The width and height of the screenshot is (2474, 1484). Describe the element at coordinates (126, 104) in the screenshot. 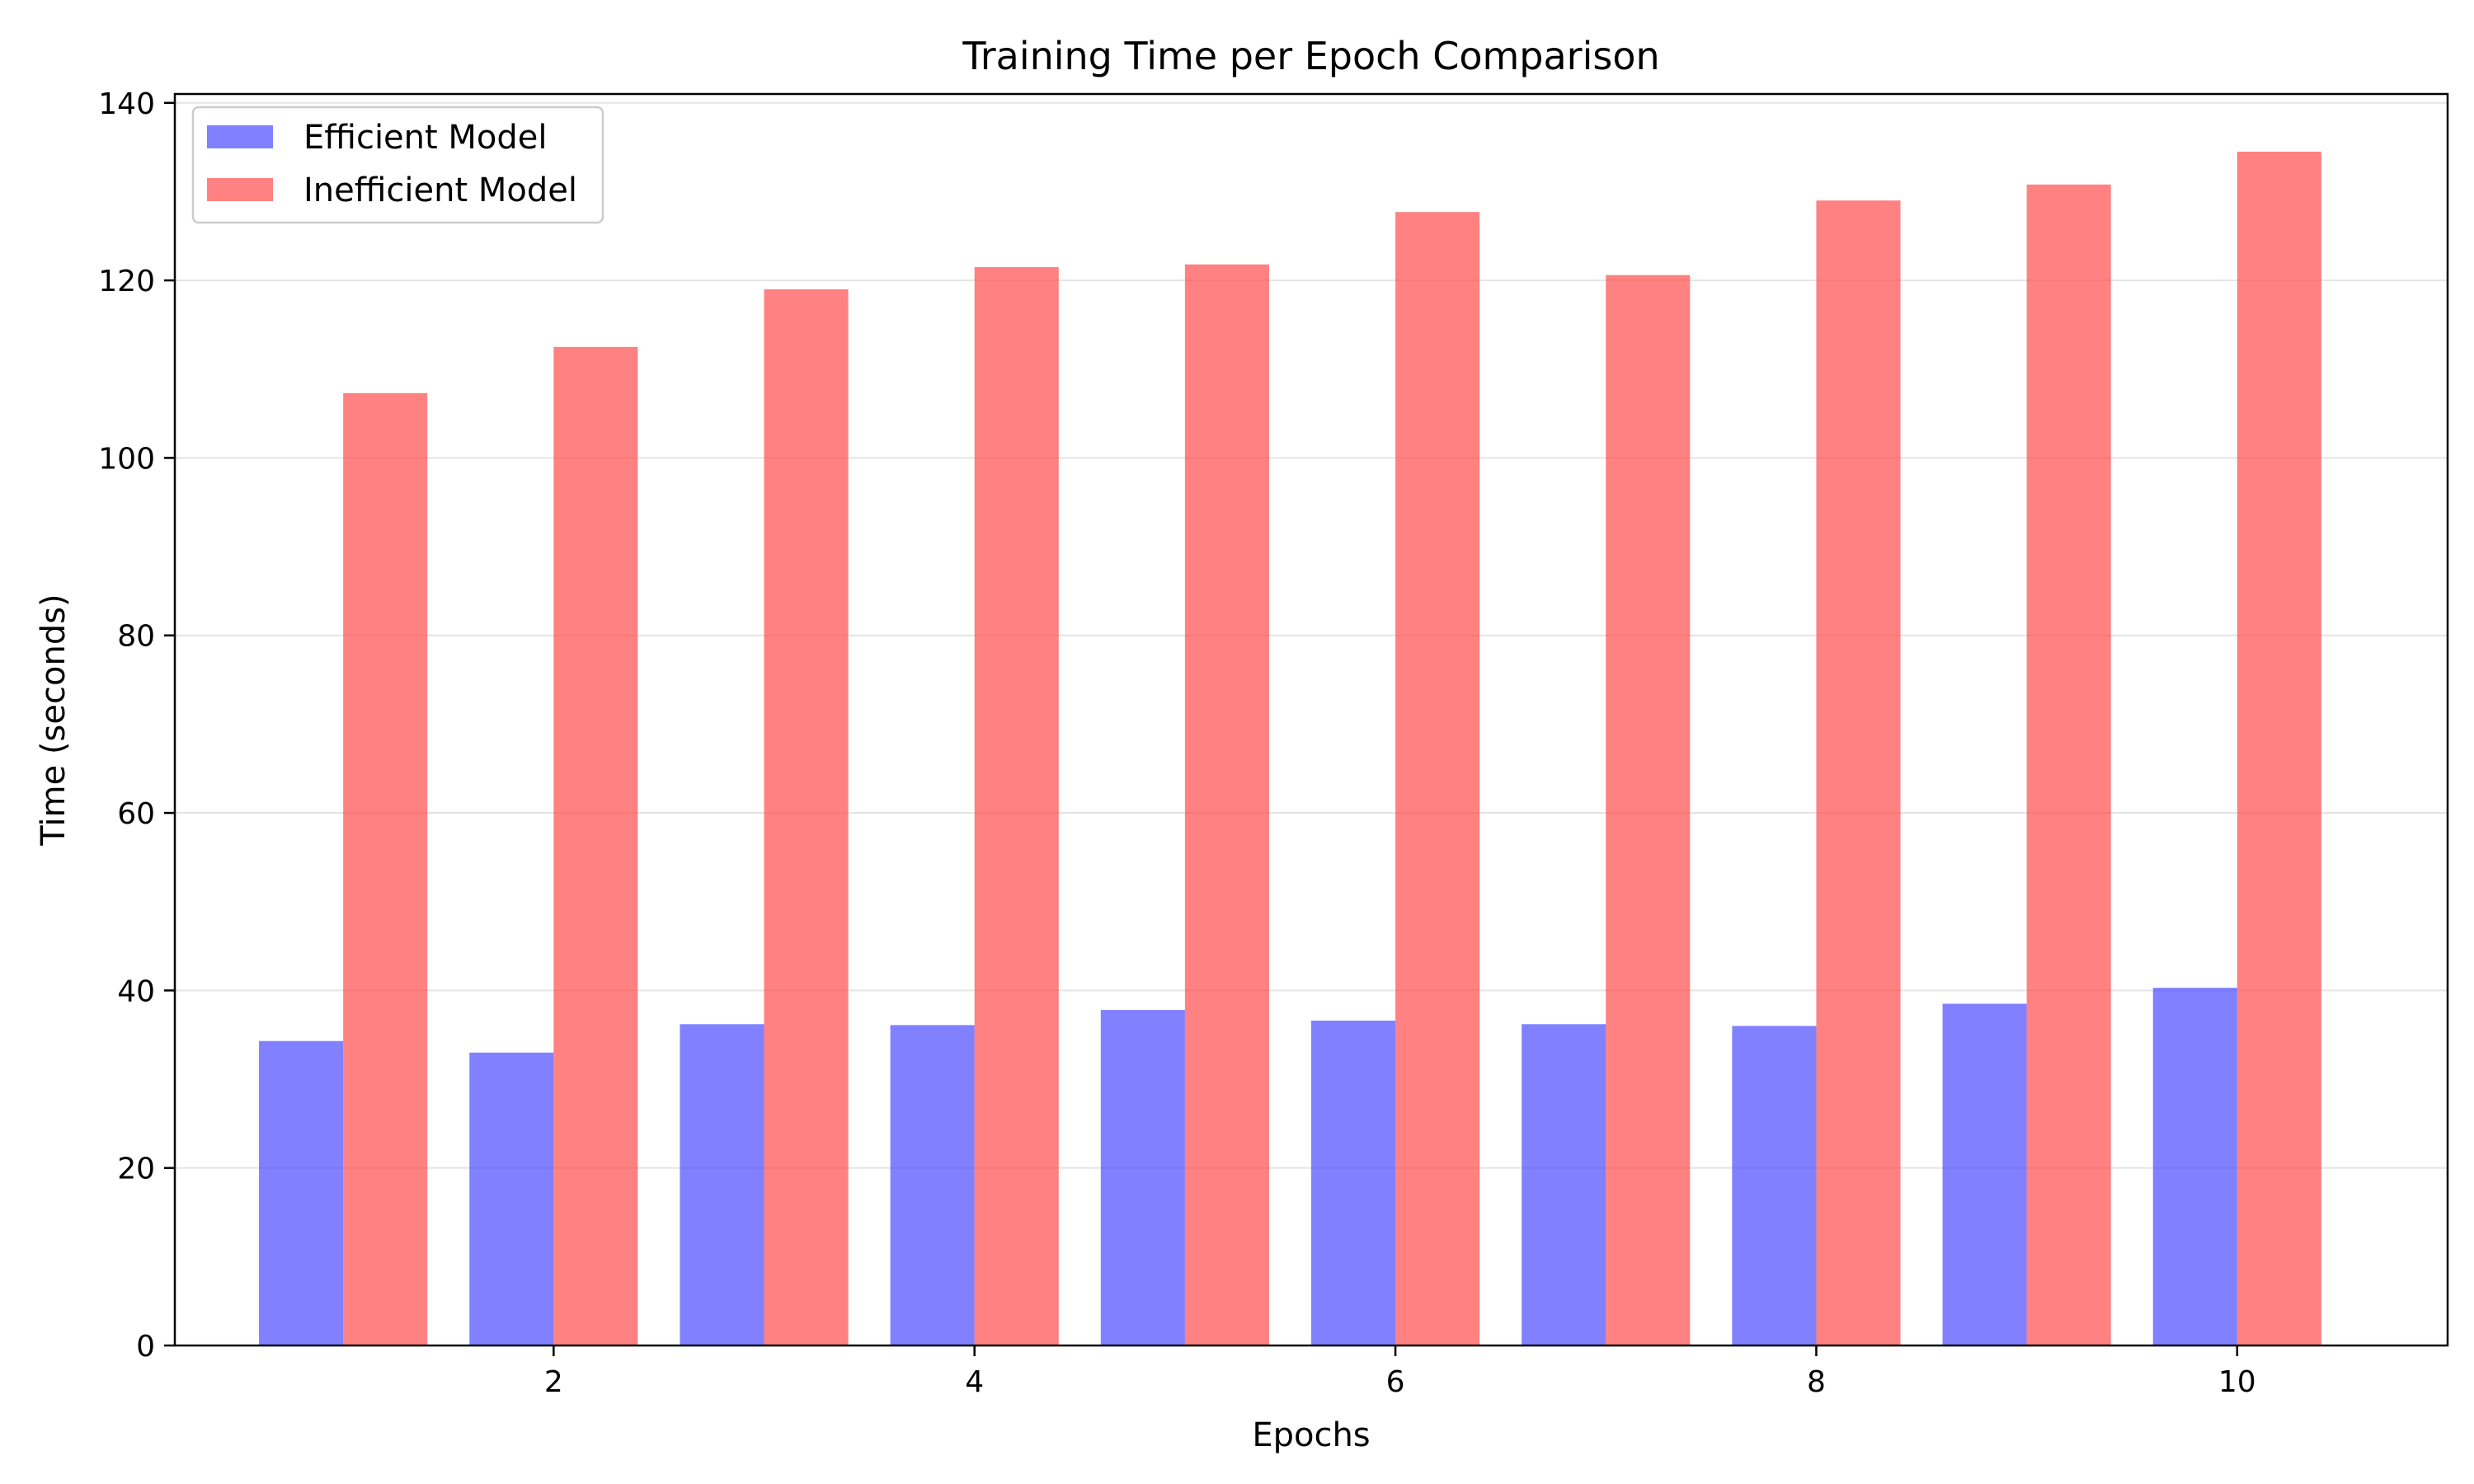

I see `y-tick-label: 140` at that location.